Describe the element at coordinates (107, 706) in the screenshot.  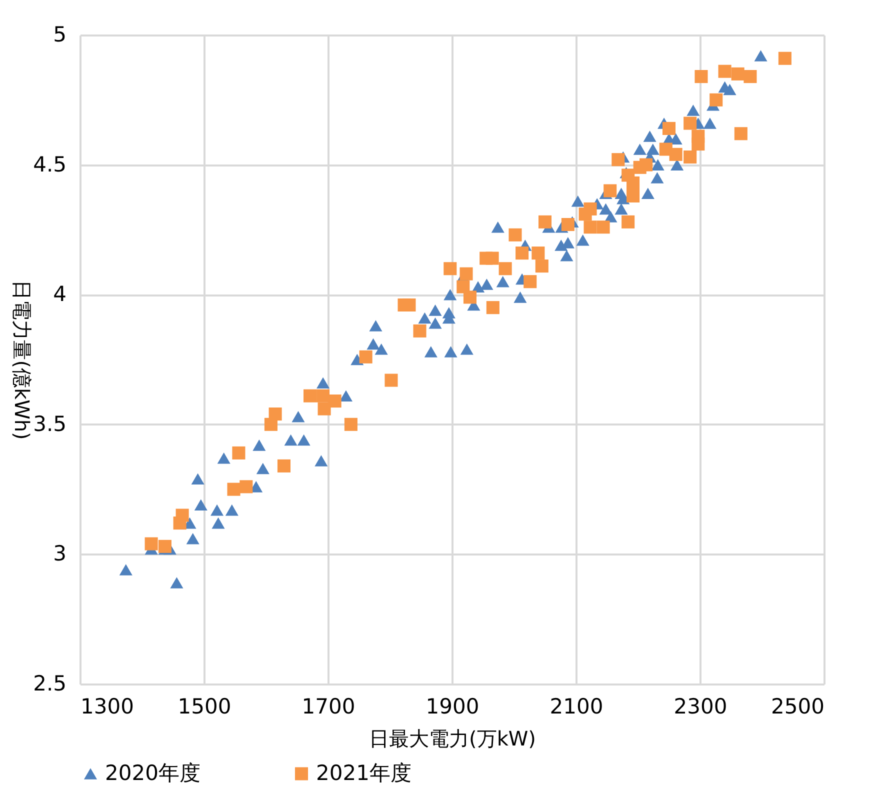
I see `x-tick-label: 1300` at that location.